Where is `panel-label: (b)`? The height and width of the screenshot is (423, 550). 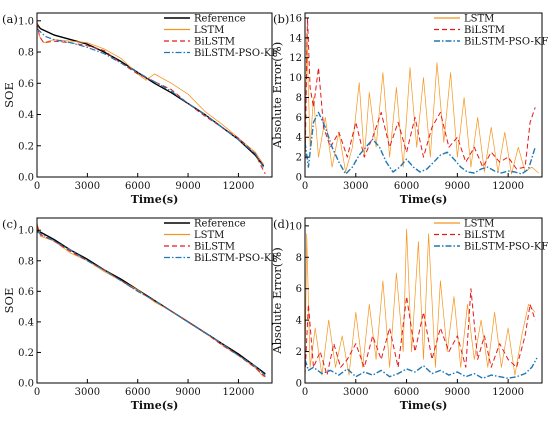
panel-label: (b) is located at coordinates (281, 19).